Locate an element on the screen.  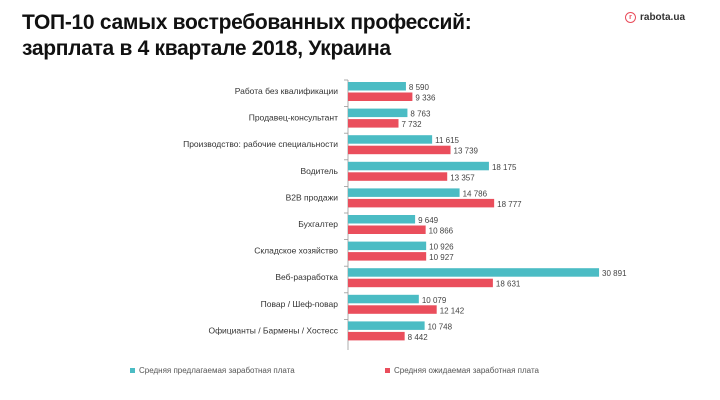
data-label: 18 777 is located at coordinates (509, 204).